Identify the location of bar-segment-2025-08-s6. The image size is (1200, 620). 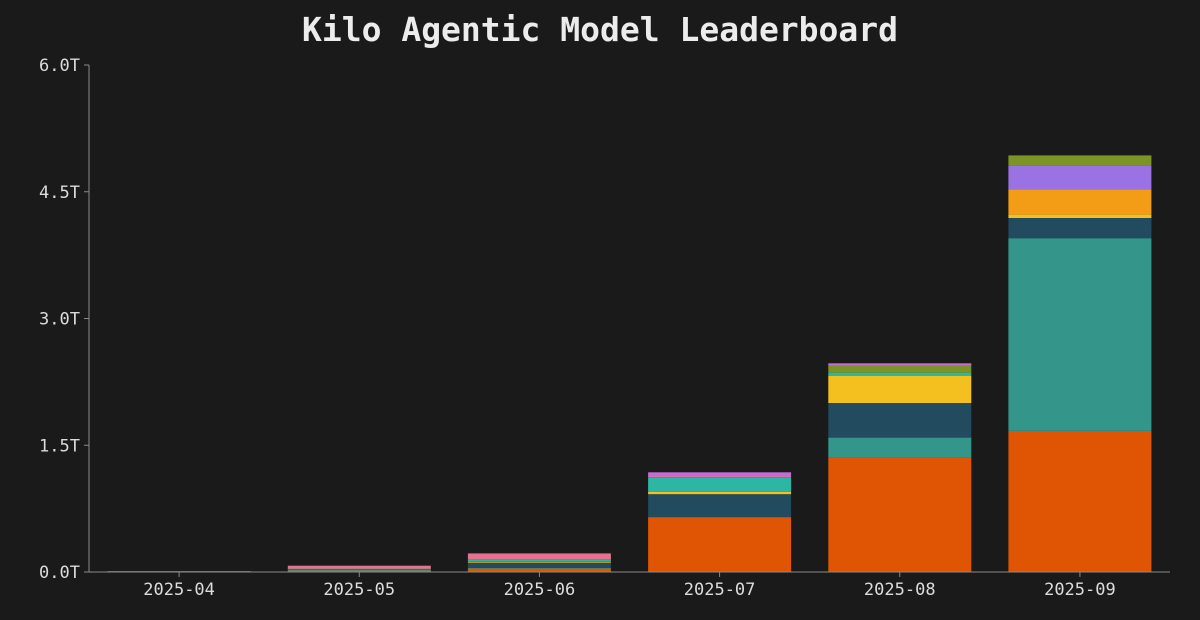
(900, 374).